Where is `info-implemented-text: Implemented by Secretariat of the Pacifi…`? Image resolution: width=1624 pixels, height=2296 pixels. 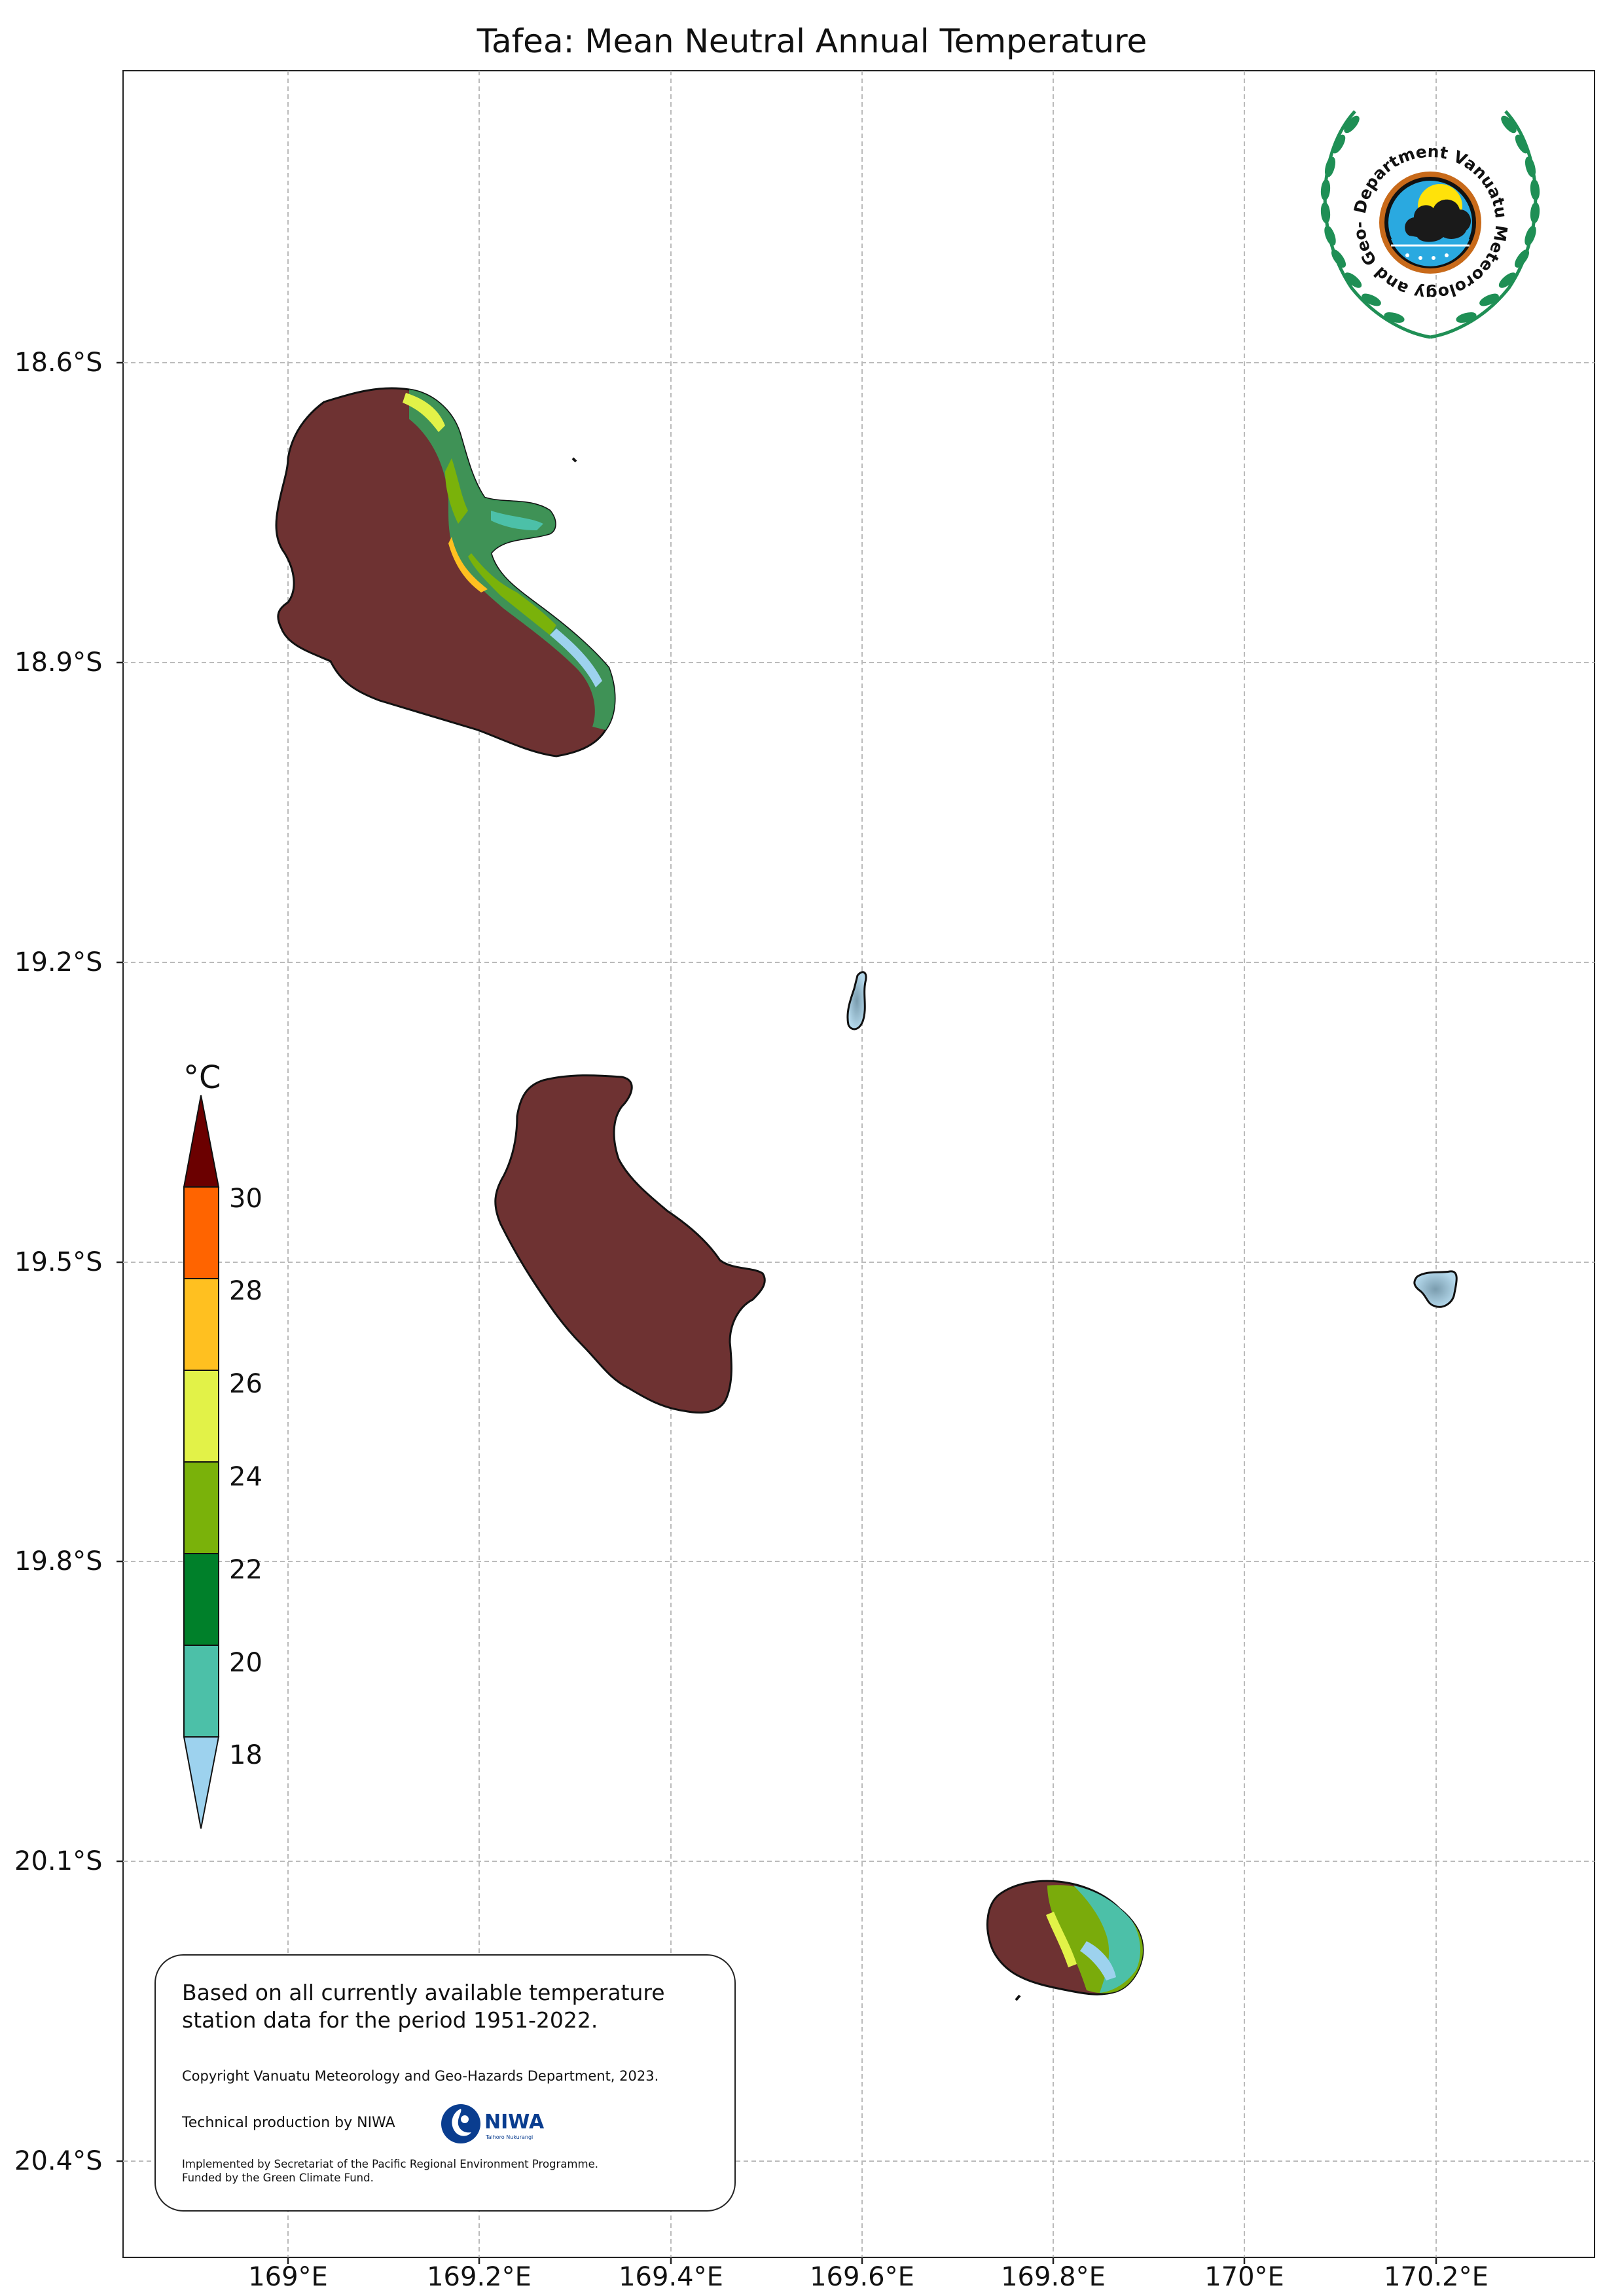 info-implemented-text: Implemented by Secretariat of the Pacifi… is located at coordinates (444, 2171).